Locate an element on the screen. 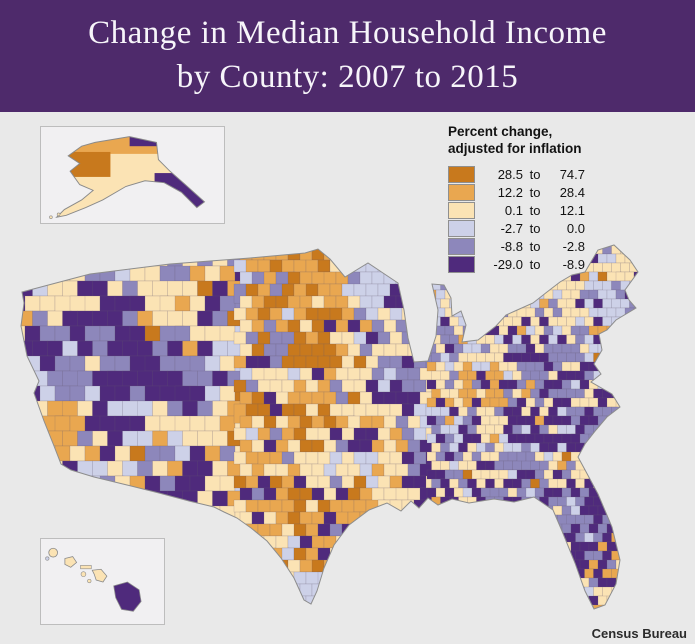 This screenshot has width=695, height=644. legend-title-line2: adjusted for inflation is located at coordinates (515, 148).